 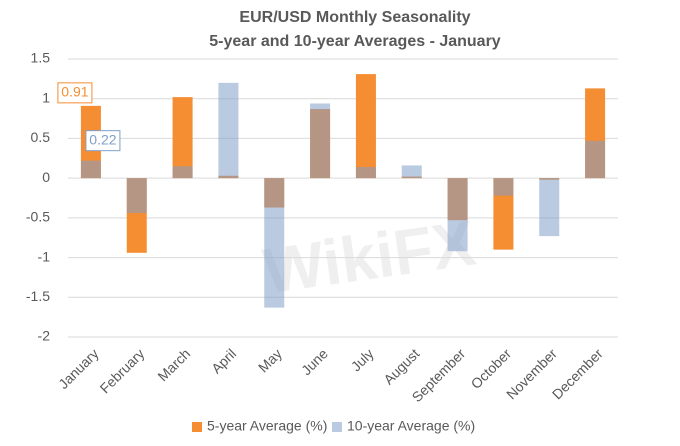 I want to click on data-label: 0.91, so click(x=74, y=92).